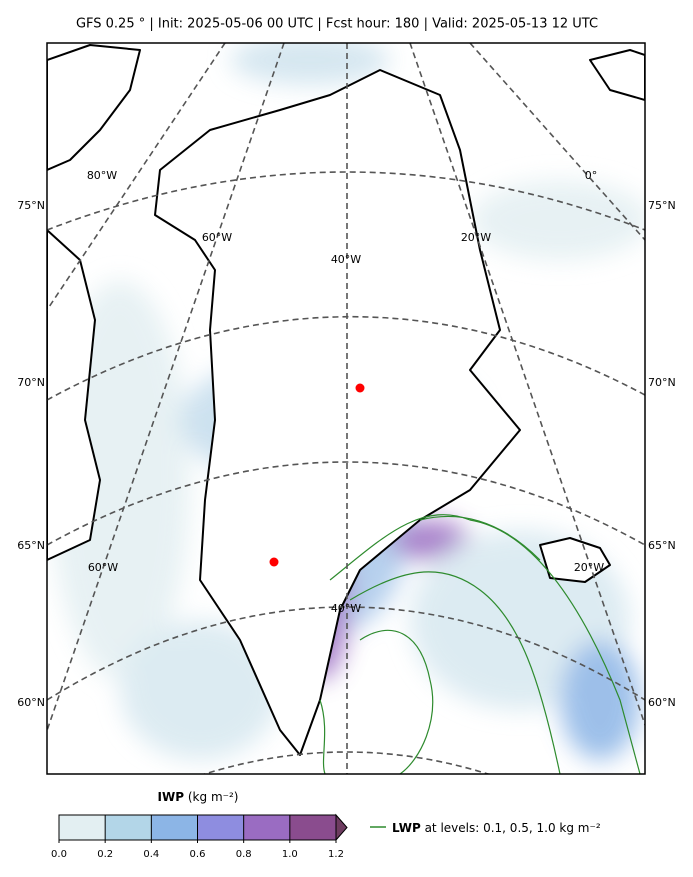  I want to click on colorbar-name: IWP, so click(171, 797).